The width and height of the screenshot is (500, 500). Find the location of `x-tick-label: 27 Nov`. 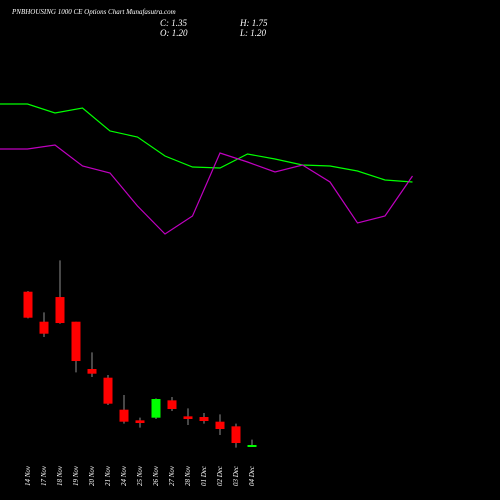

x-tick-label: 27 Nov is located at coordinates (172, 475).